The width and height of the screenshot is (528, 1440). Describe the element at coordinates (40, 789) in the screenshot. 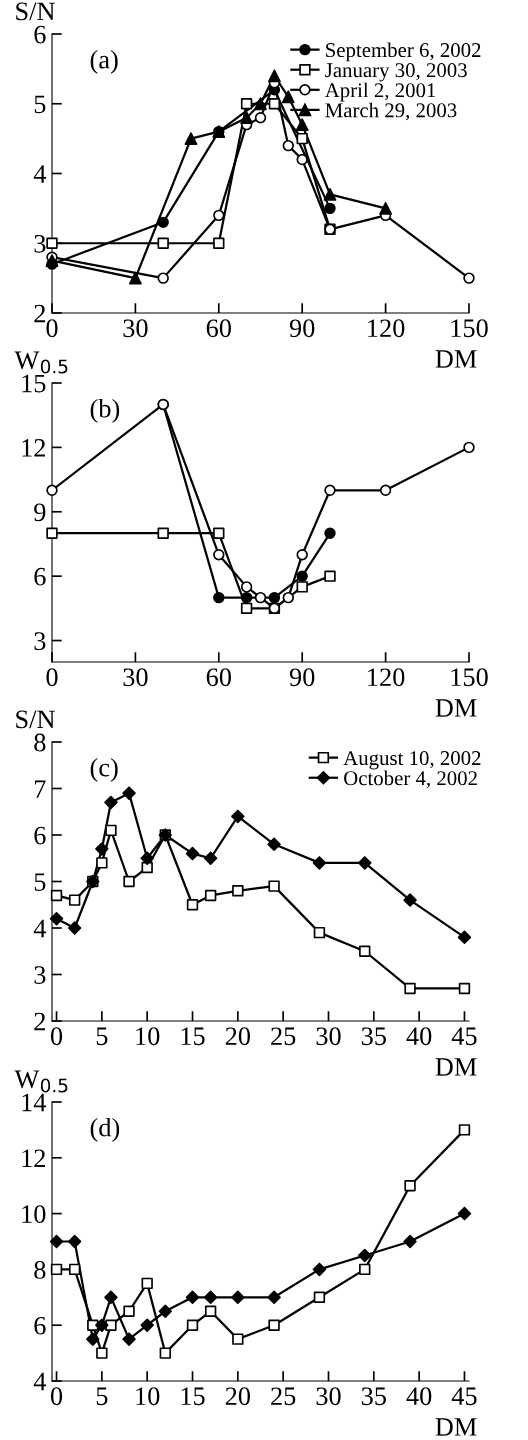

I see `y-tick-label: 7` at that location.